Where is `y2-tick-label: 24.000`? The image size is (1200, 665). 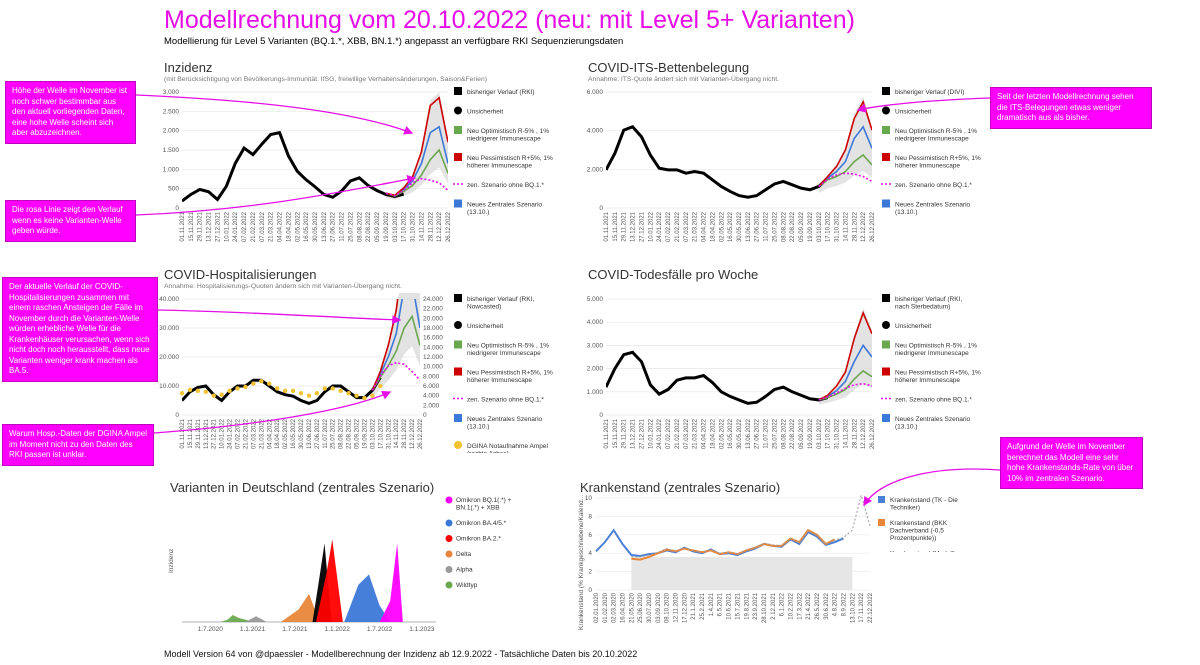
y2-tick-label: 24.000 is located at coordinates (433, 299).